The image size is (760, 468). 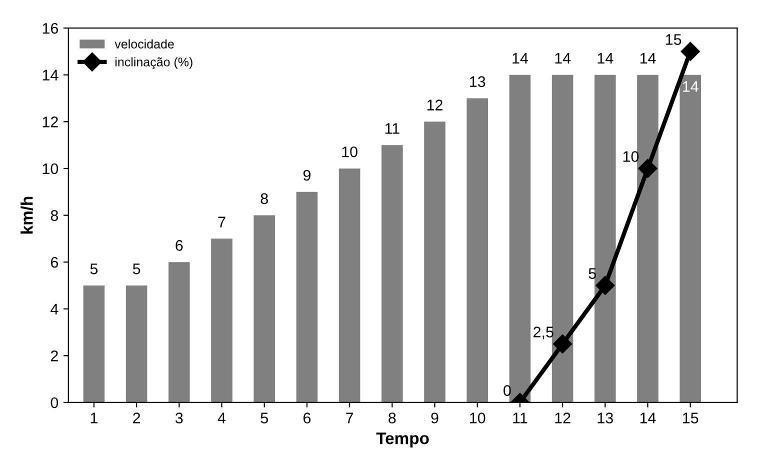 I want to click on data-label: 0, so click(x=507, y=390).